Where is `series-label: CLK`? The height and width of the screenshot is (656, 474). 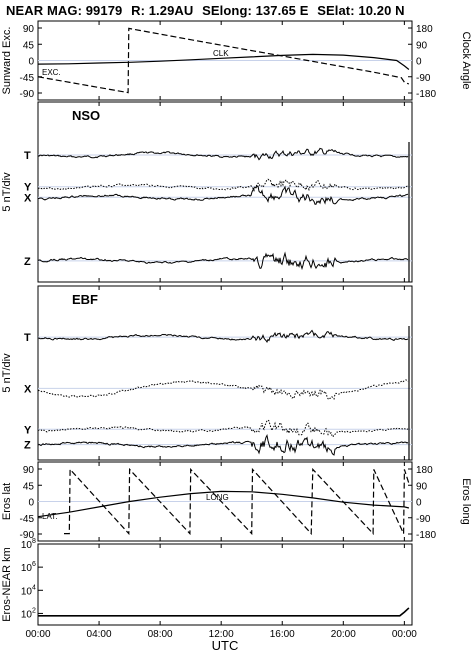 series-label: CLK is located at coordinates (221, 53).